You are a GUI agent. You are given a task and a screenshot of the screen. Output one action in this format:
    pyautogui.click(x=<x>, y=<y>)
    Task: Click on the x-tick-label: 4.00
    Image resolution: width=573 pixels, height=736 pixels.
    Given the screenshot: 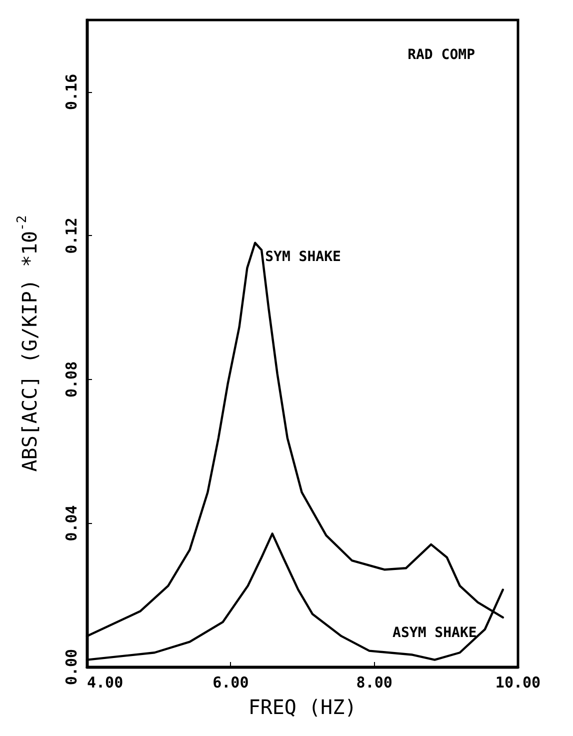 What is the action you would take?
    pyautogui.click(x=105, y=683)
    